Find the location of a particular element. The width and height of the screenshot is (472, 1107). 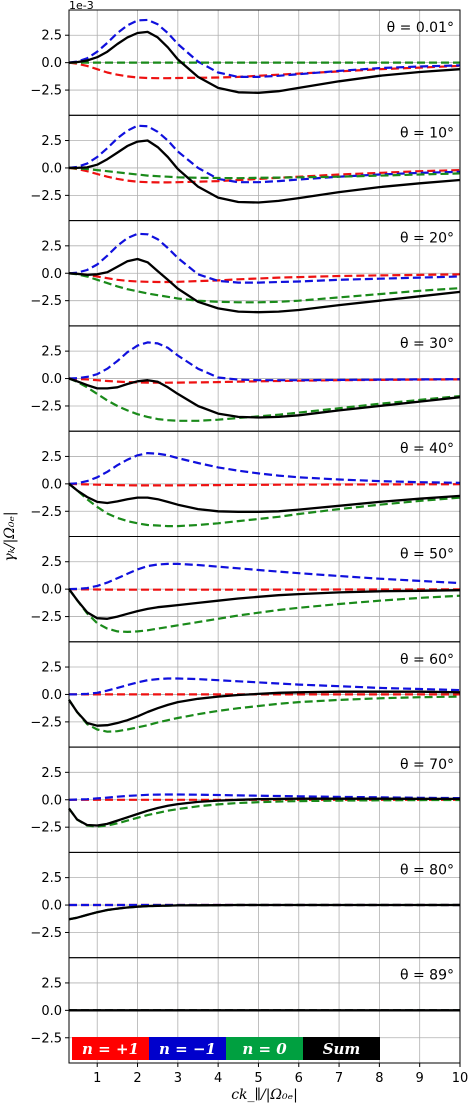

x-tick-label: 1 is located at coordinates (97, 1078).